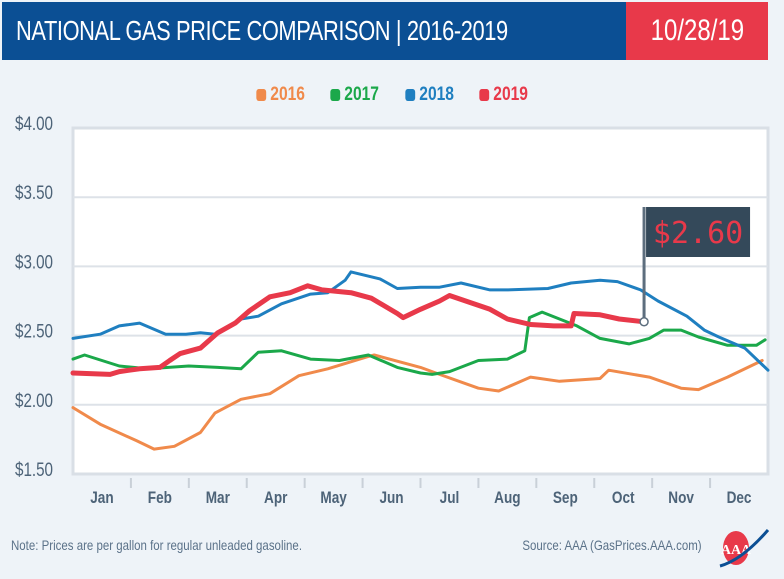 The image size is (784, 579). Describe the element at coordinates (392, 95) in the screenshot. I see `legend: 2016 2017 2018 2019` at that location.